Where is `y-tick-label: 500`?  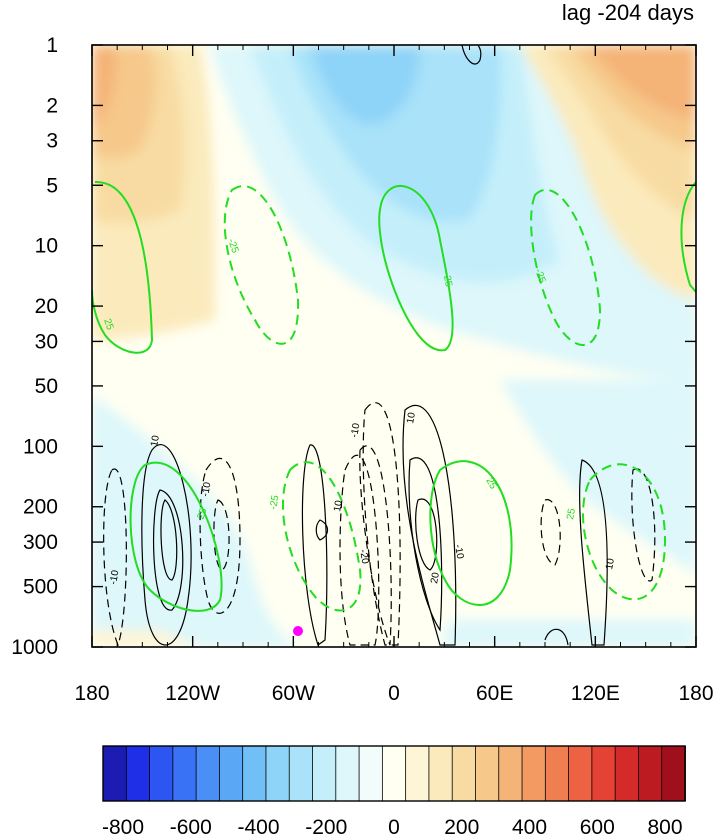
y-tick-label: 500 is located at coordinates (40, 587).